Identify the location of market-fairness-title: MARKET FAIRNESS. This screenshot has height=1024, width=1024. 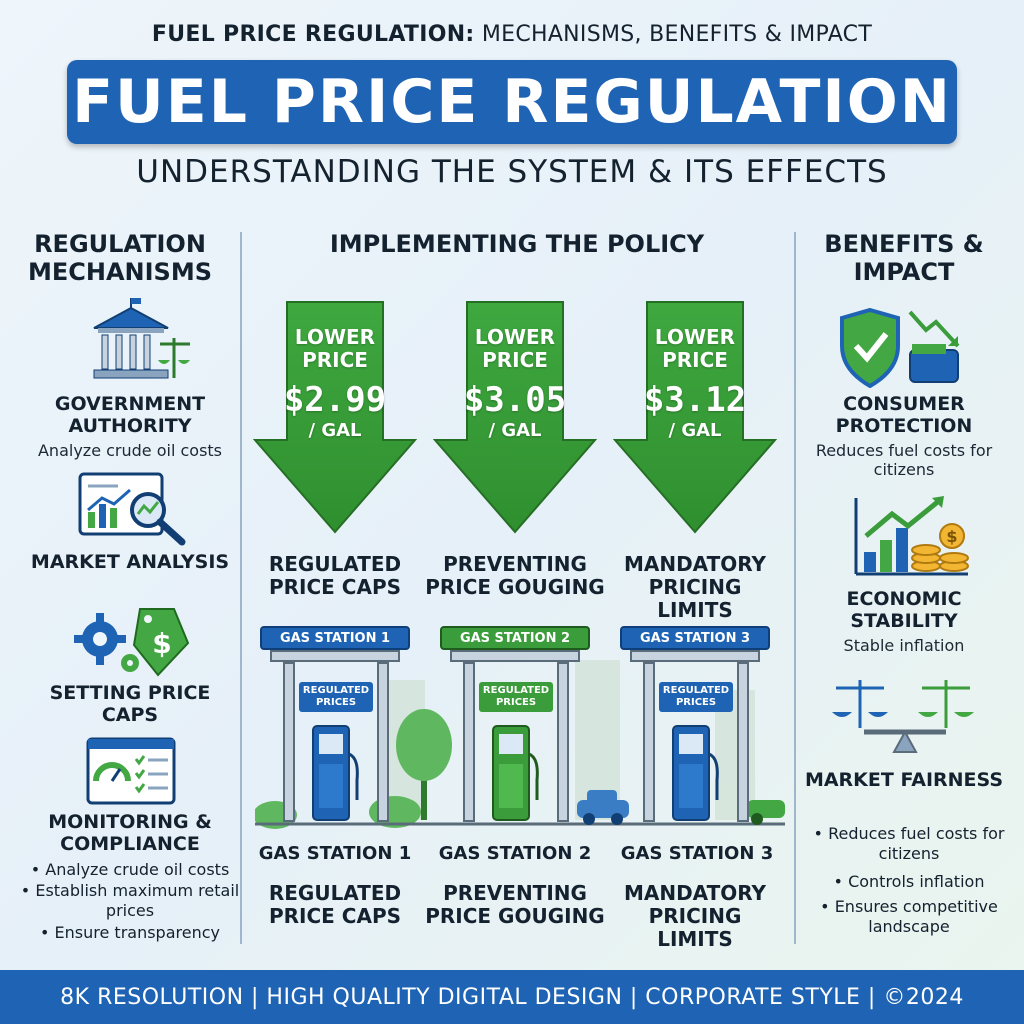
(904, 780).